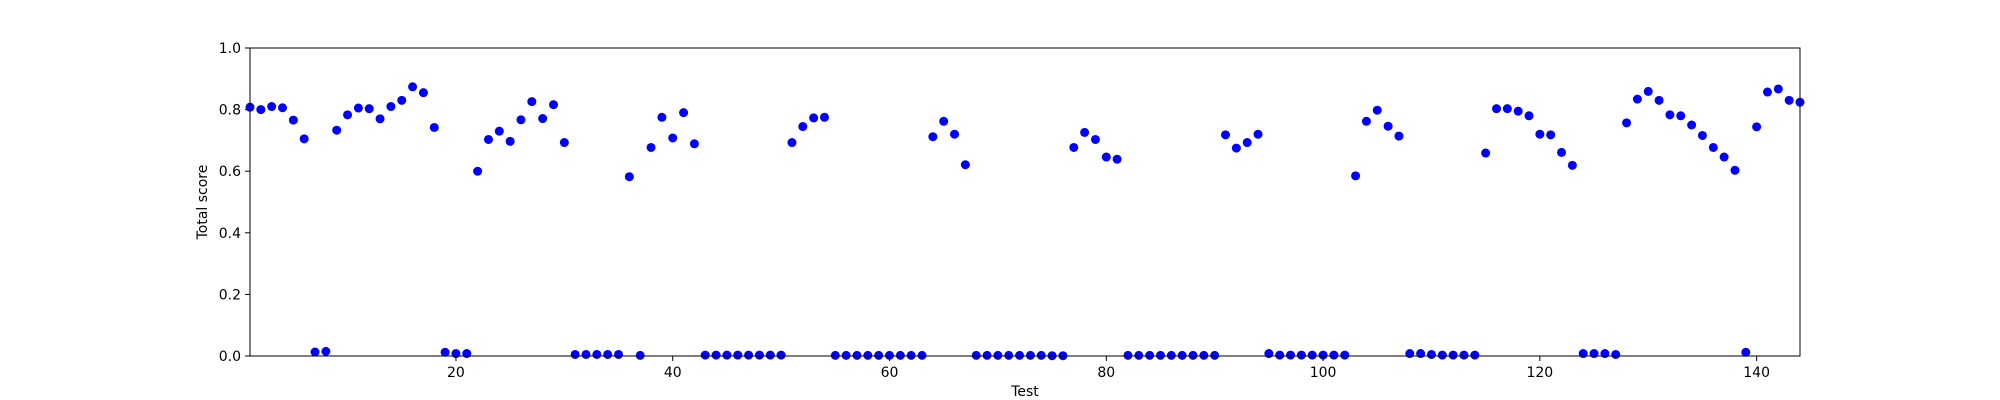 This screenshot has height=400, width=2000. What do you see at coordinates (1024, 392) in the screenshot?
I see `x-axis-label: Test` at bounding box center [1024, 392].